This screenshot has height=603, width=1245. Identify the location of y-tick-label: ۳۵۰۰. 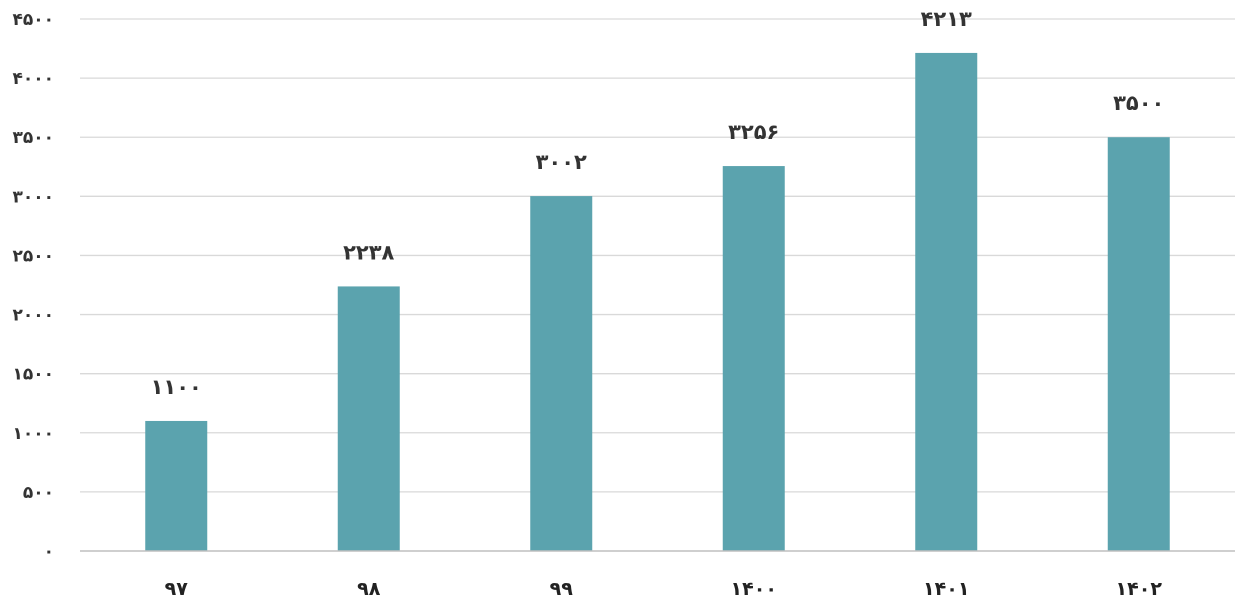
(33, 138).